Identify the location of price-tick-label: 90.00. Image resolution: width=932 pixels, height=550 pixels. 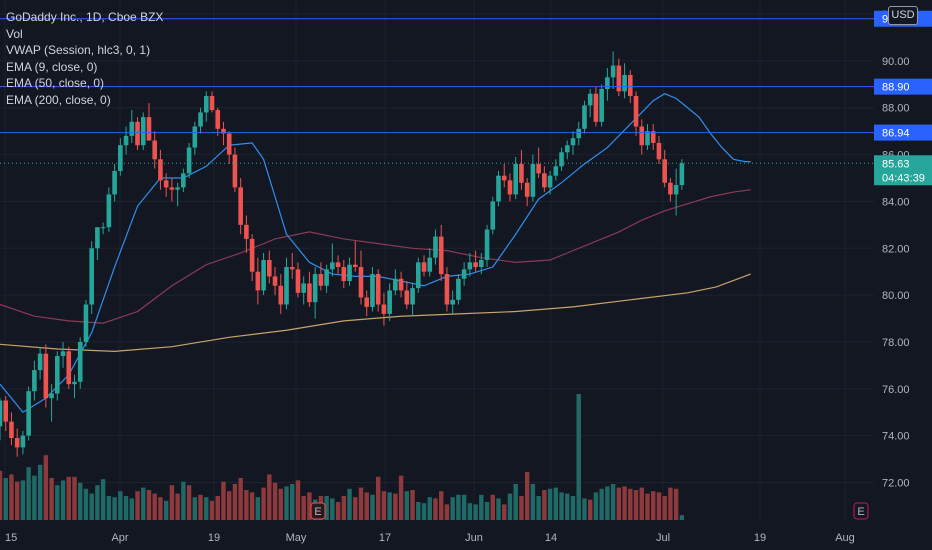
(896, 62).